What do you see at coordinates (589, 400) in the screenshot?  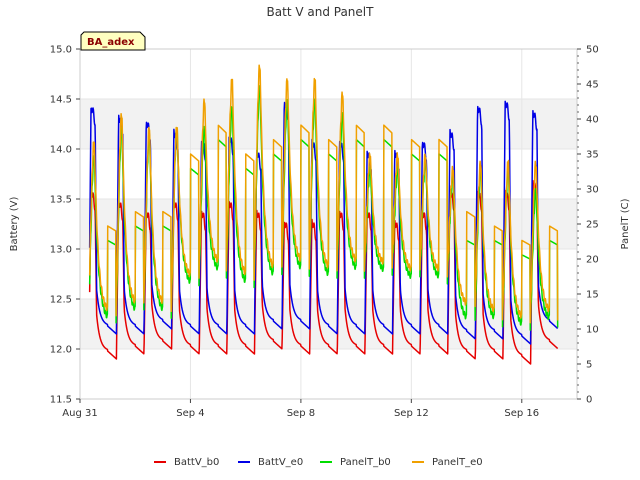 I see `y2-tick-label: 0` at bounding box center [589, 400].